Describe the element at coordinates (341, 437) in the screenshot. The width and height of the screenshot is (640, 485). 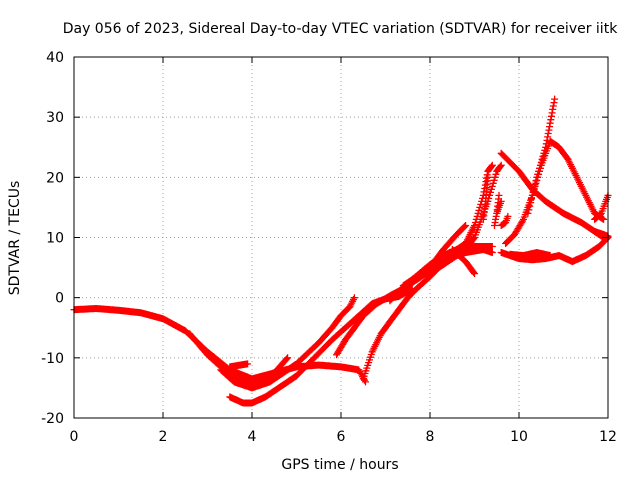
I see `x-tick-label: 6` at that location.